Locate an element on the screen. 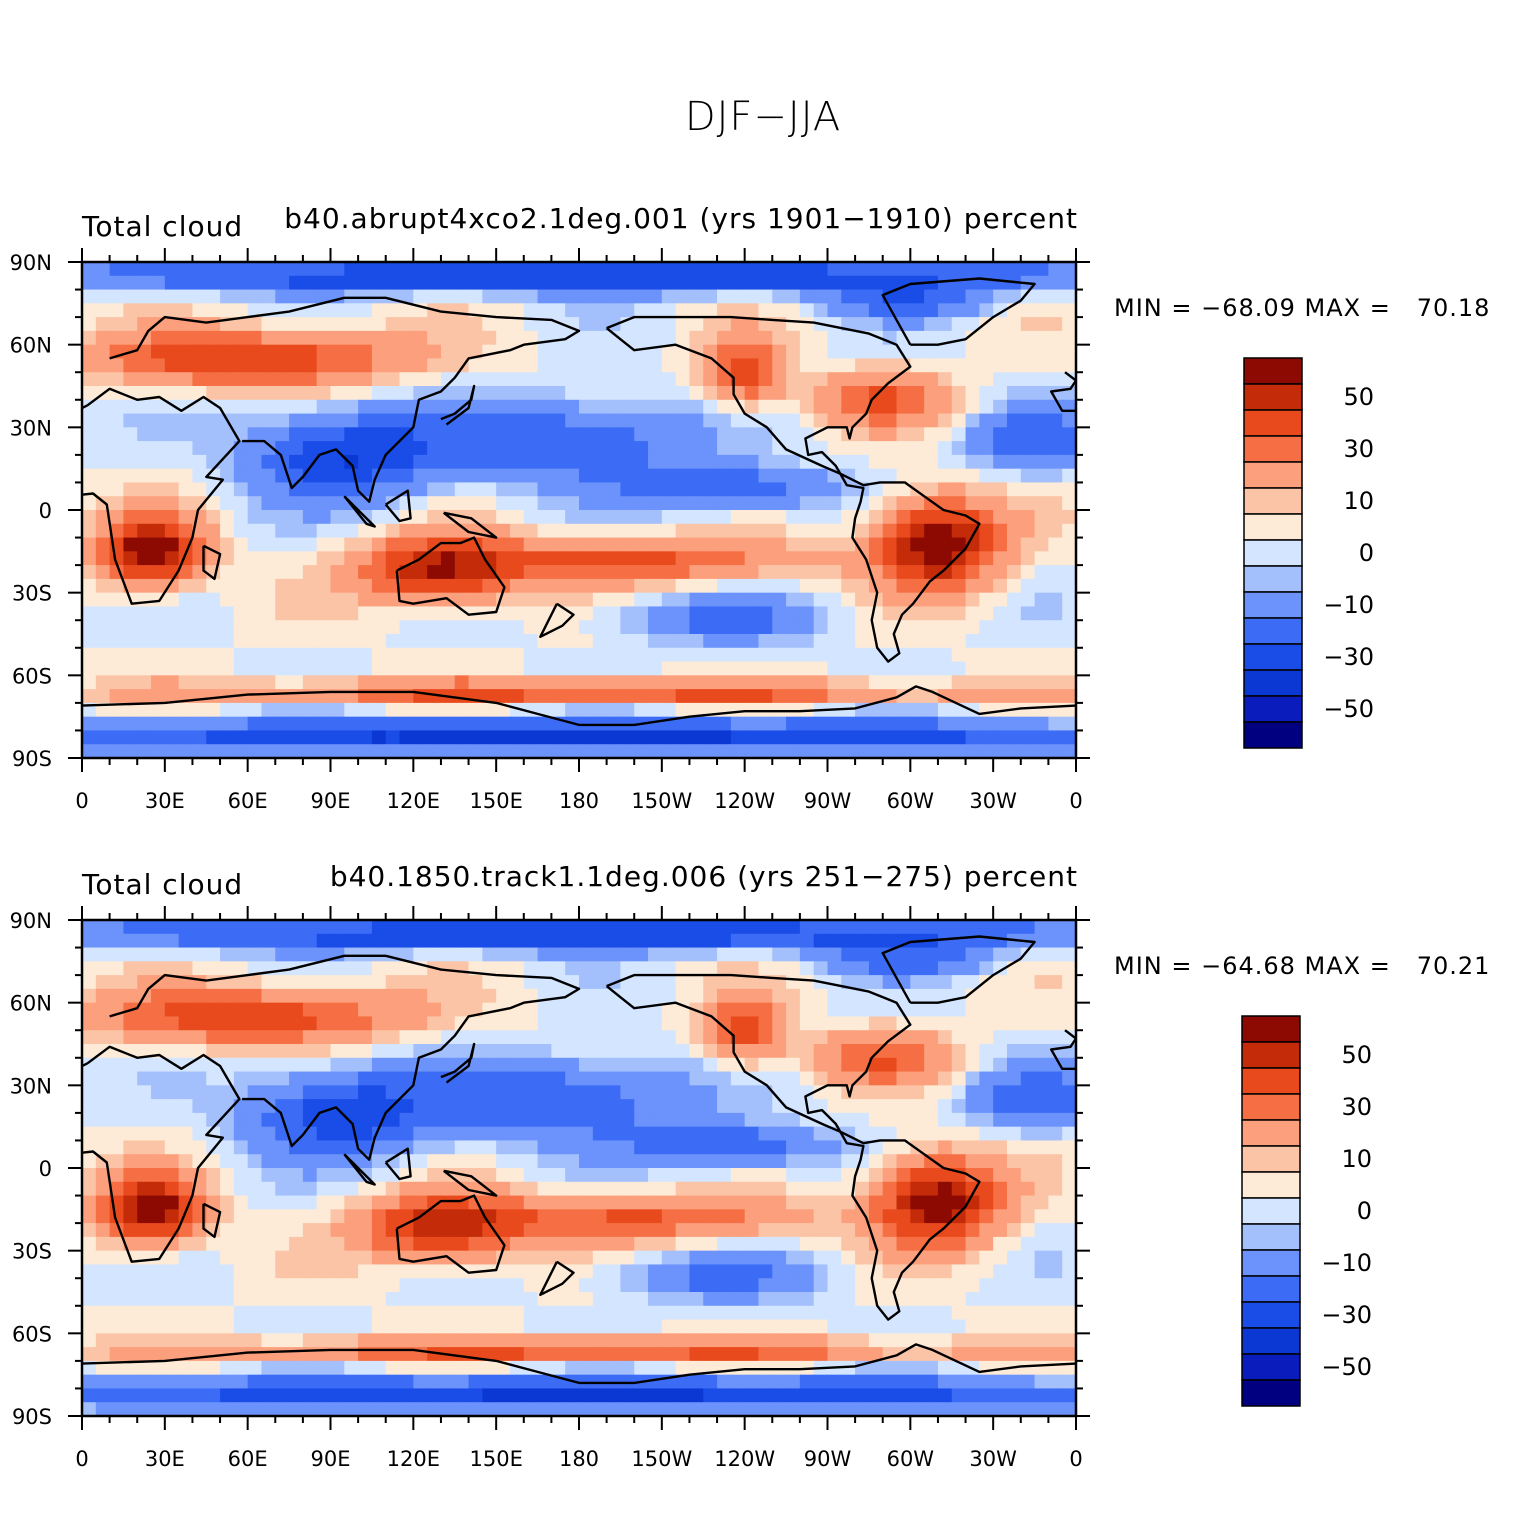 The image size is (1526, 1538). x-tick-label: 60W is located at coordinates (911, 801).